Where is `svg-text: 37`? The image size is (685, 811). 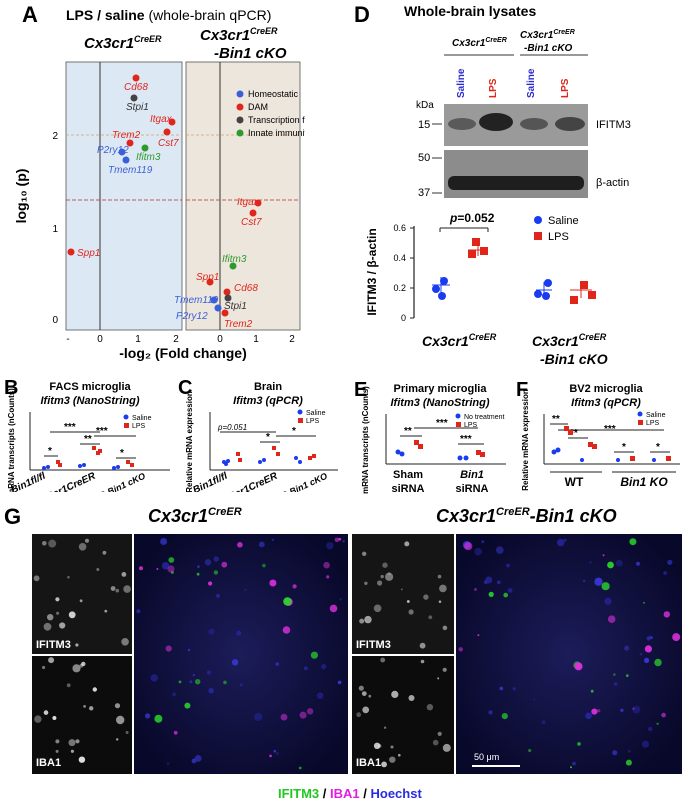 svg-text: 37 is located at coordinates (424, 193).